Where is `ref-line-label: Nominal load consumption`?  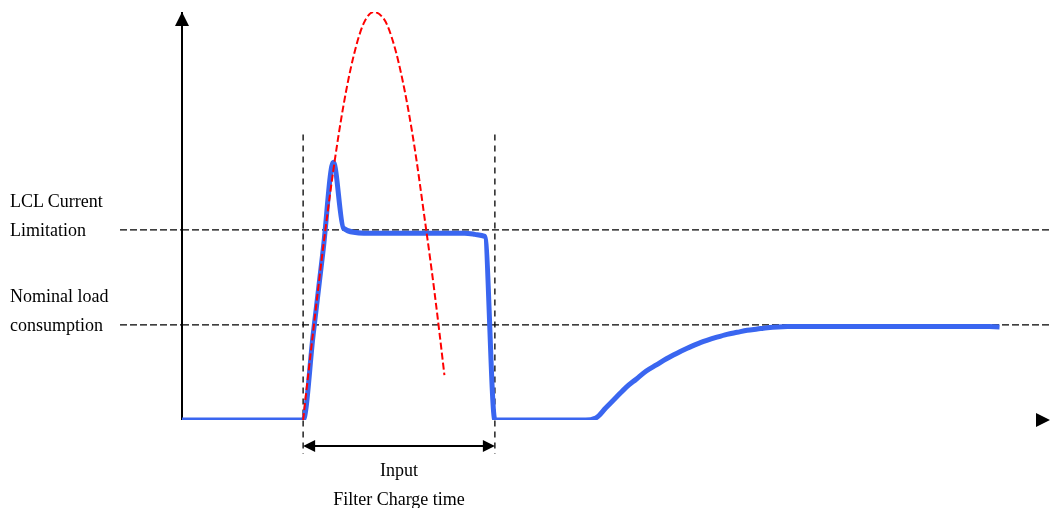
ref-line-label: Nominal load consumption is located at coordinates (59, 310).